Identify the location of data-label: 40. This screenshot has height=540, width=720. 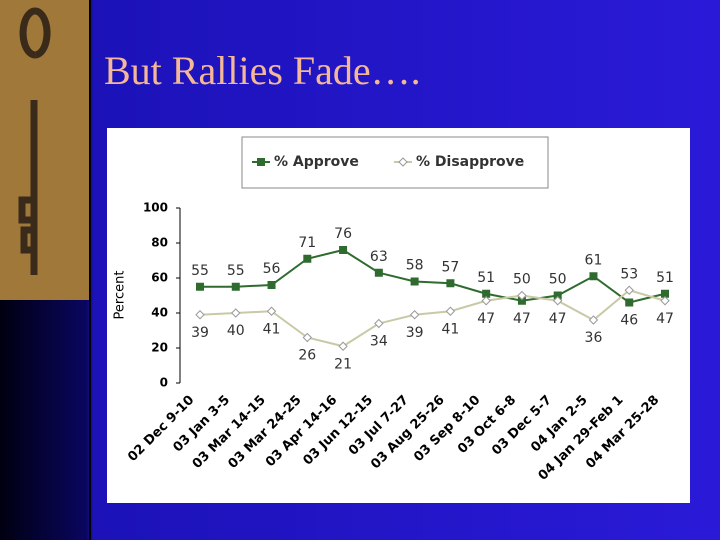
(236, 331).